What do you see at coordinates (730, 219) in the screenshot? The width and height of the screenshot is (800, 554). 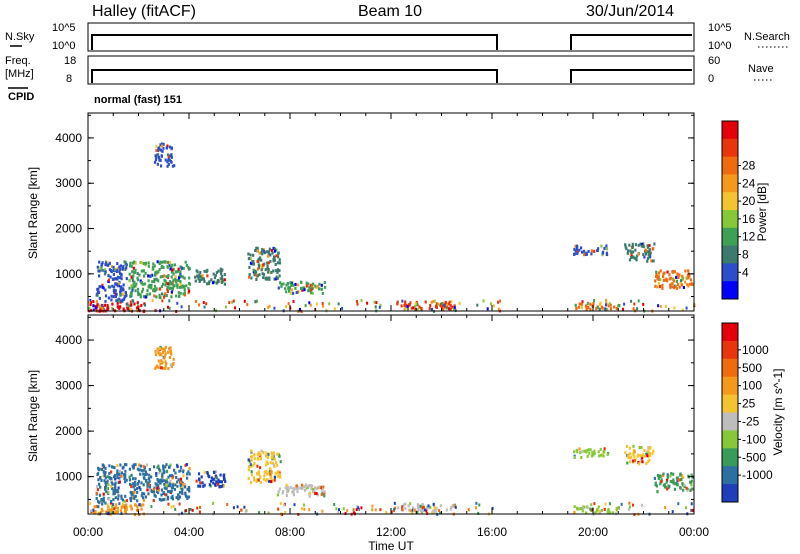 I see `colorbar-segment` at bounding box center [730, 219].